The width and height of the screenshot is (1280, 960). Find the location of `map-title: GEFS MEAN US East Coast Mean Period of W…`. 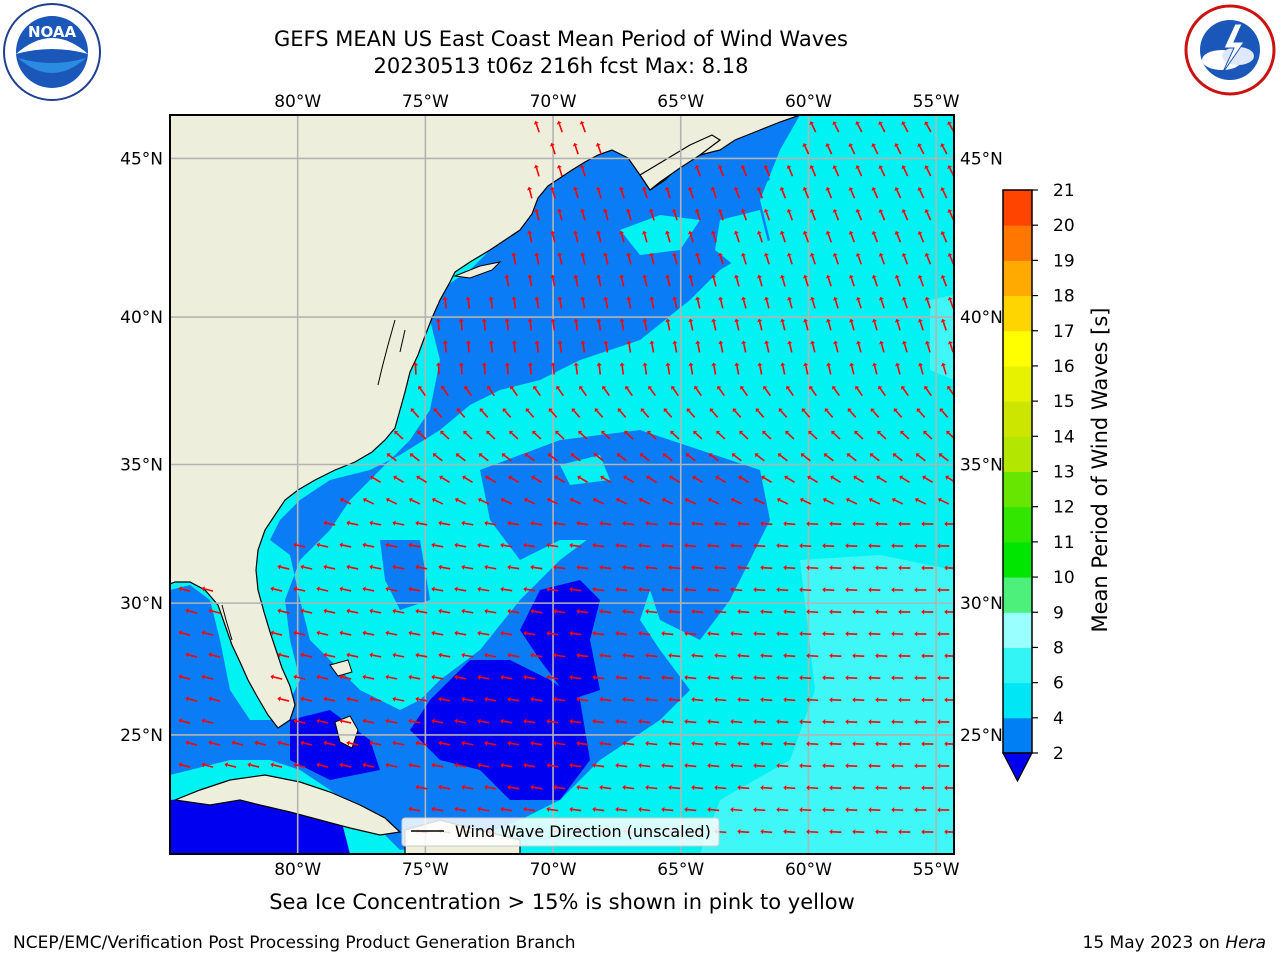

map-title: GEFS MEAN US East Coast Mean Period of W… is located at coordinates (561, 39).